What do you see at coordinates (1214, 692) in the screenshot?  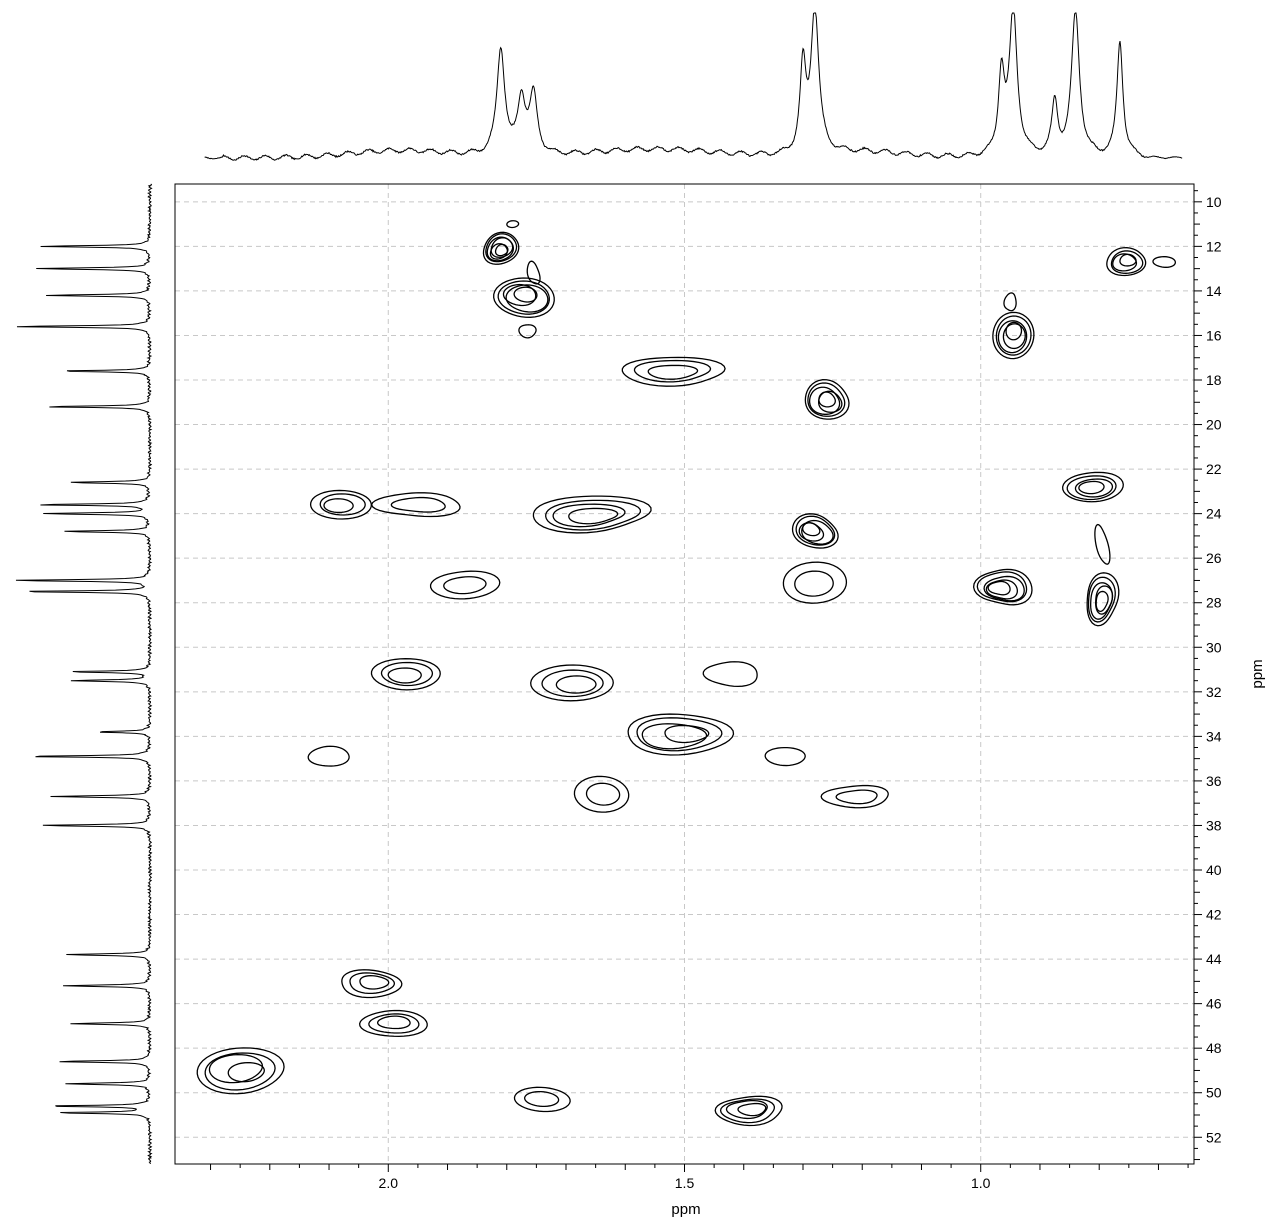 I see `y-tick-label: 32` at bounding box center [1214, 692].